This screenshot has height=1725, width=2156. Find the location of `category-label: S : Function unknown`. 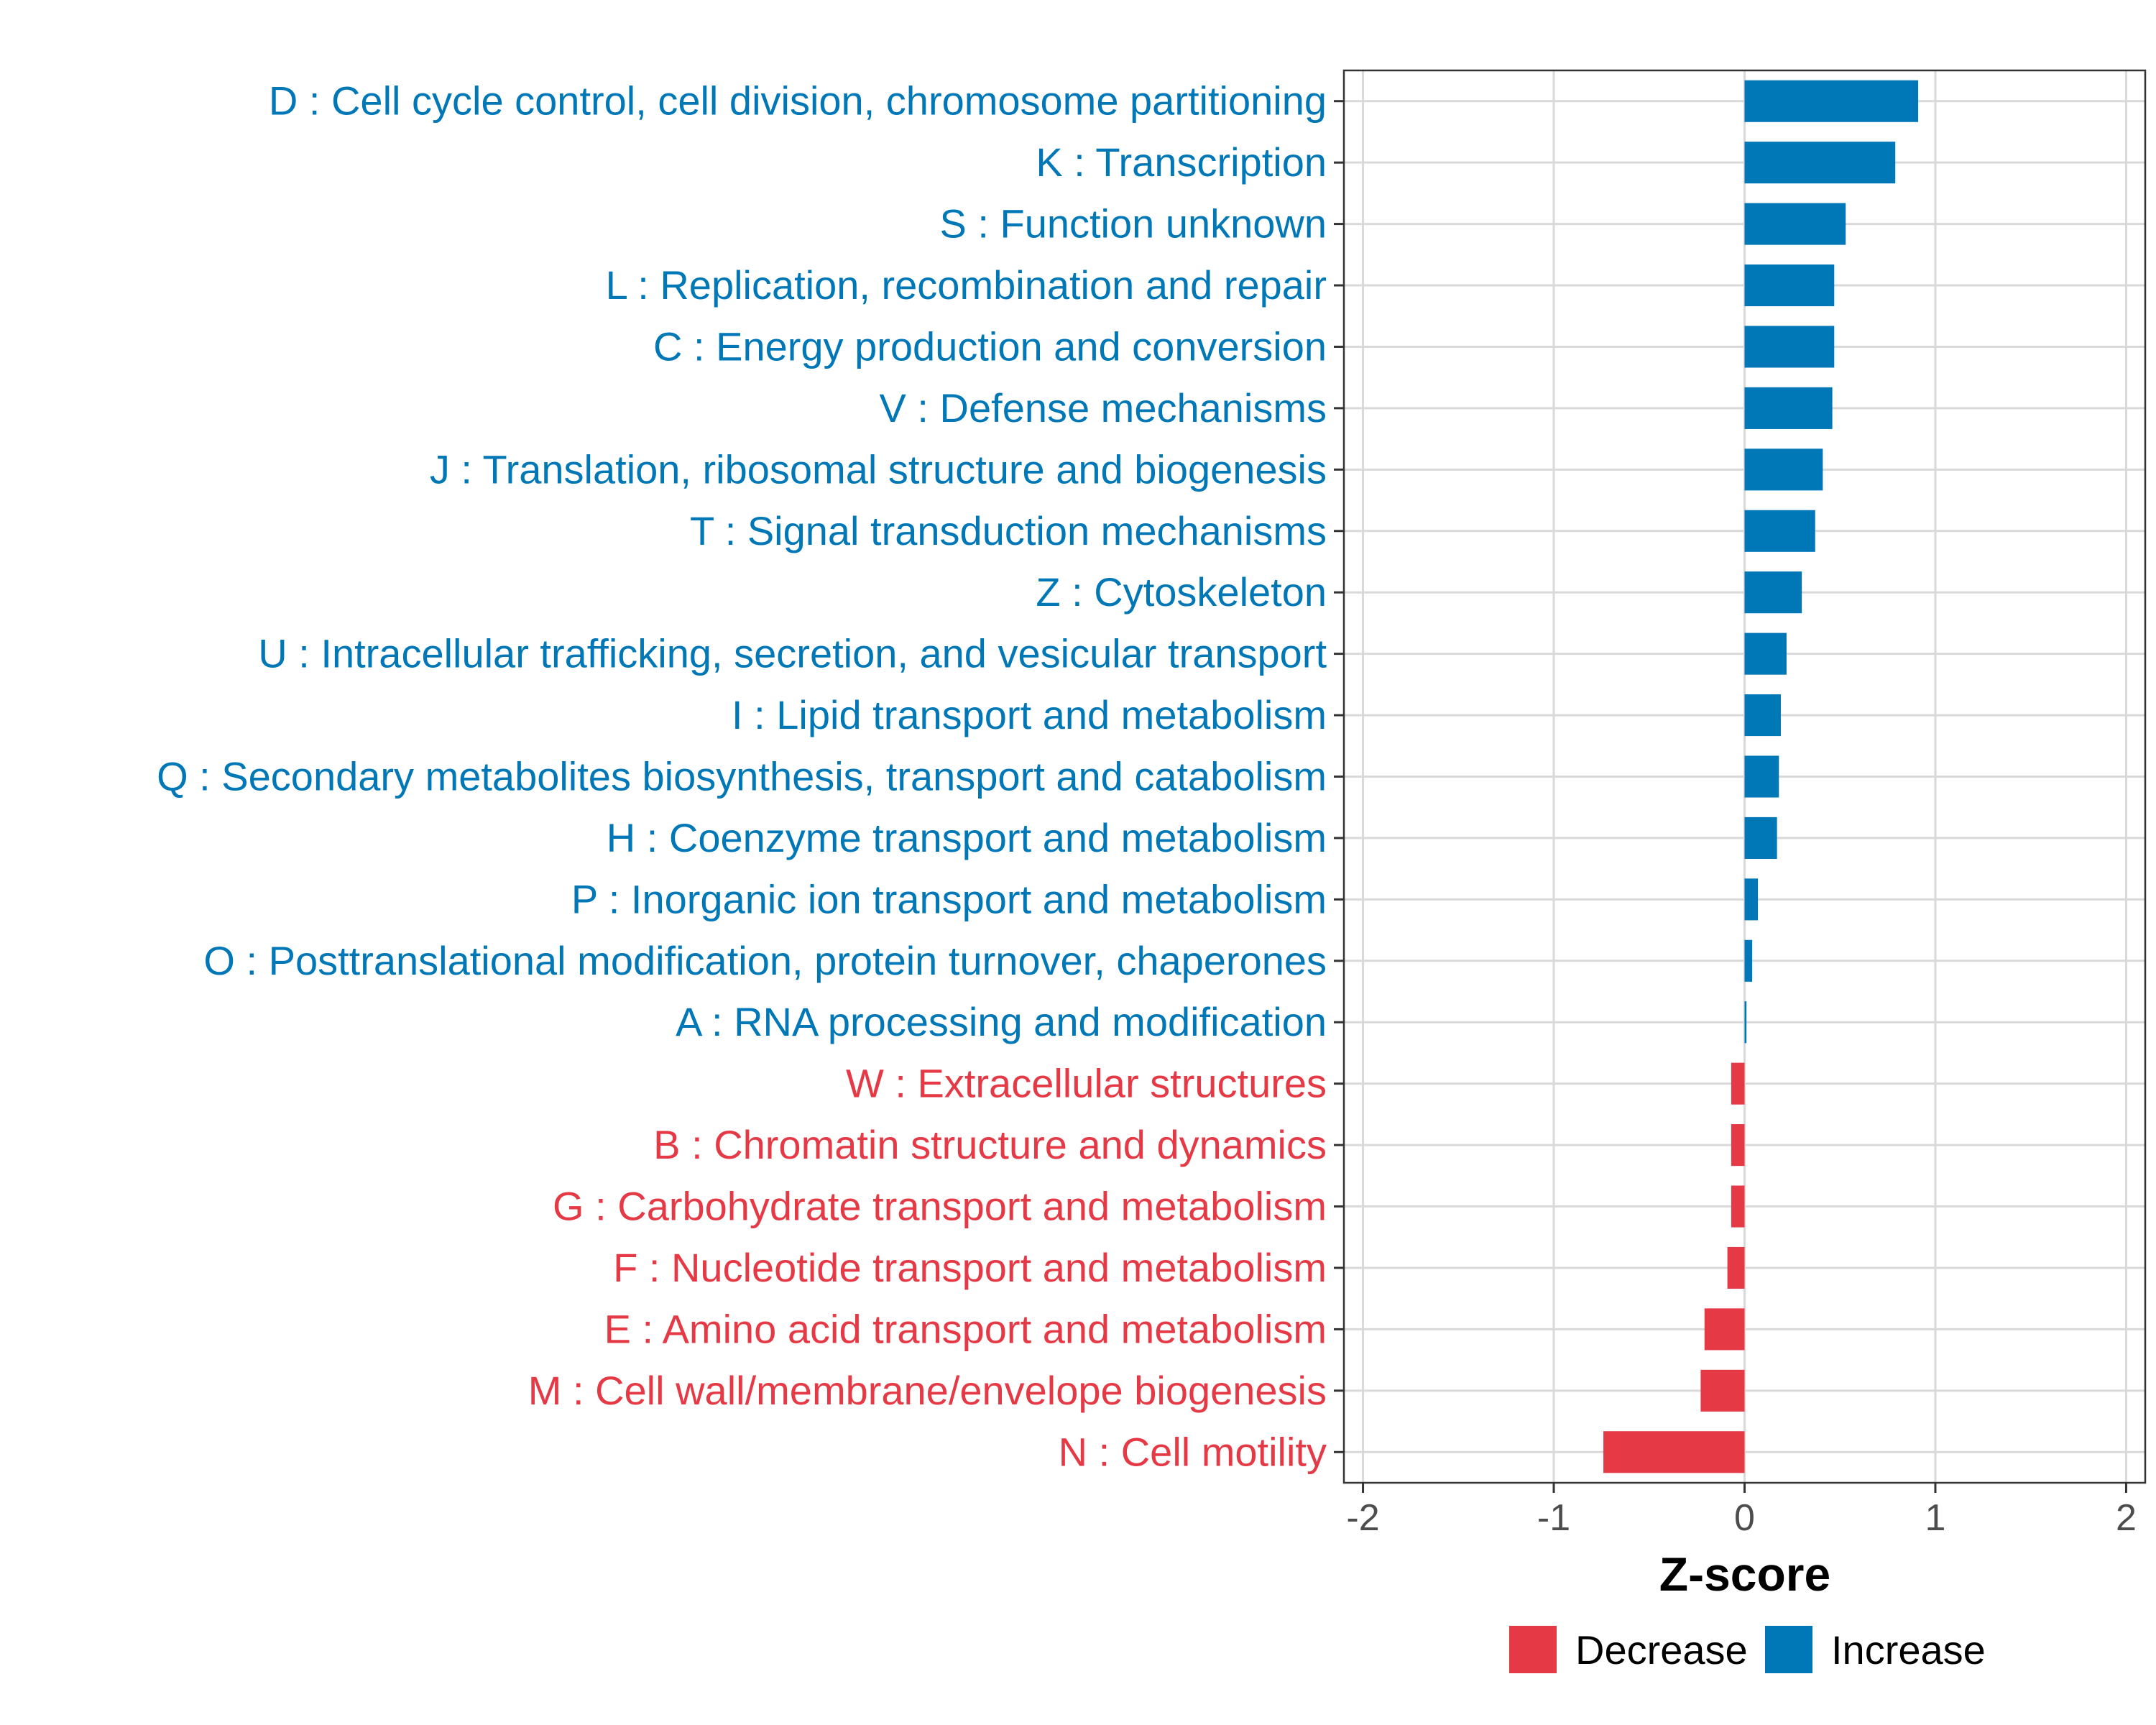

category-label: S : Function unknown is located at coordinates (1133, 224).